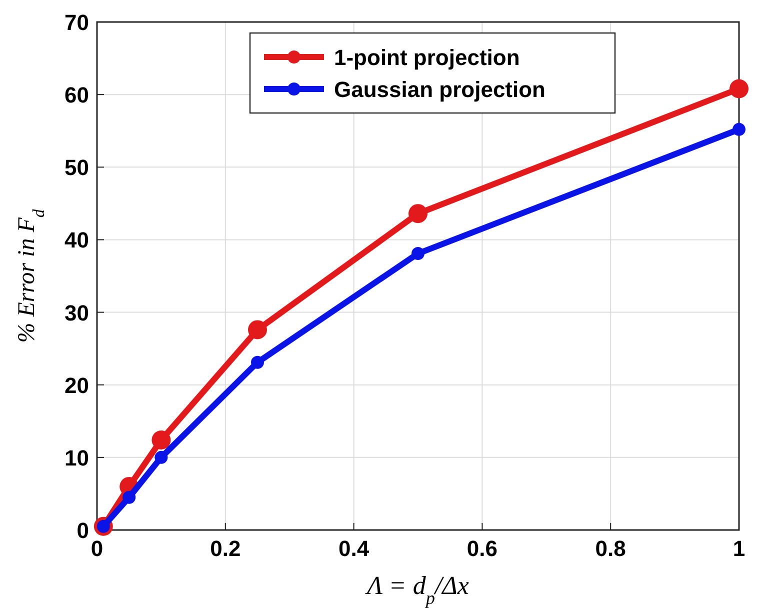 This screenshot has height=610, width=769. What do you see at coordinates (482, 548) in the screenshot?
I see `x-tick-label: 0.6` at bounding box center [482, 548].